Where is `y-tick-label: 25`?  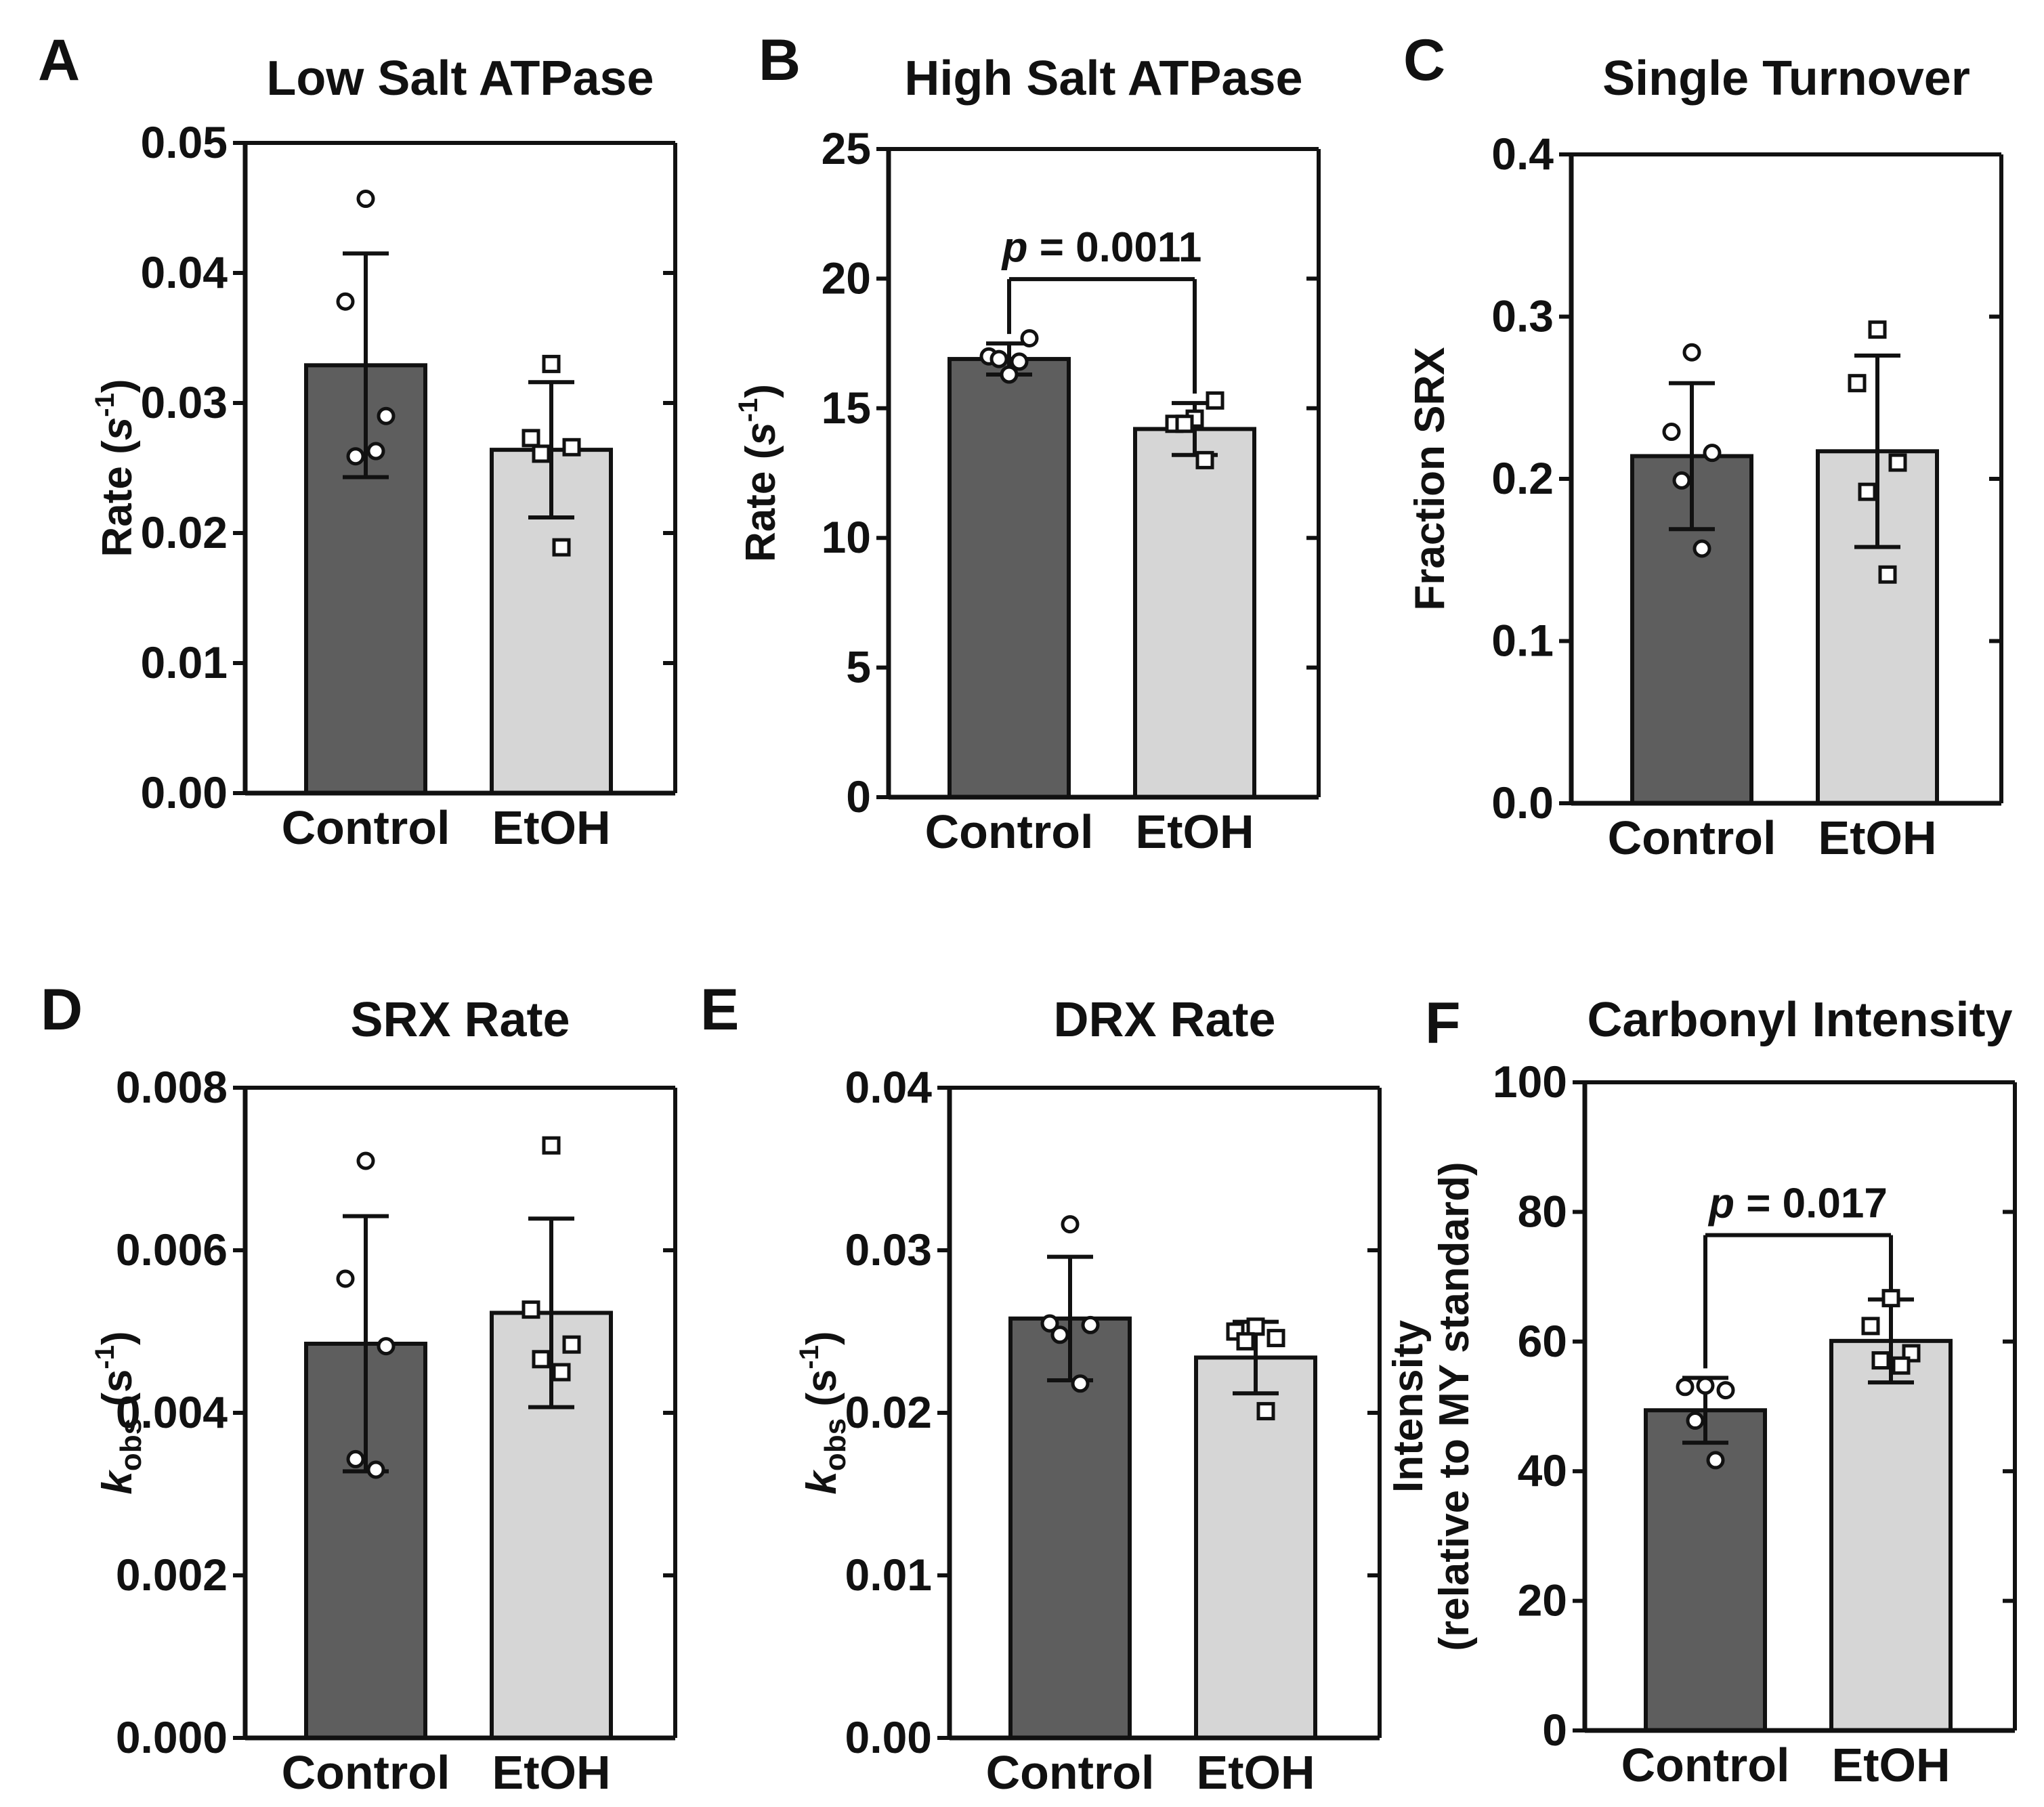
y-tick-label: 25 is located at coordinates (846, 148).